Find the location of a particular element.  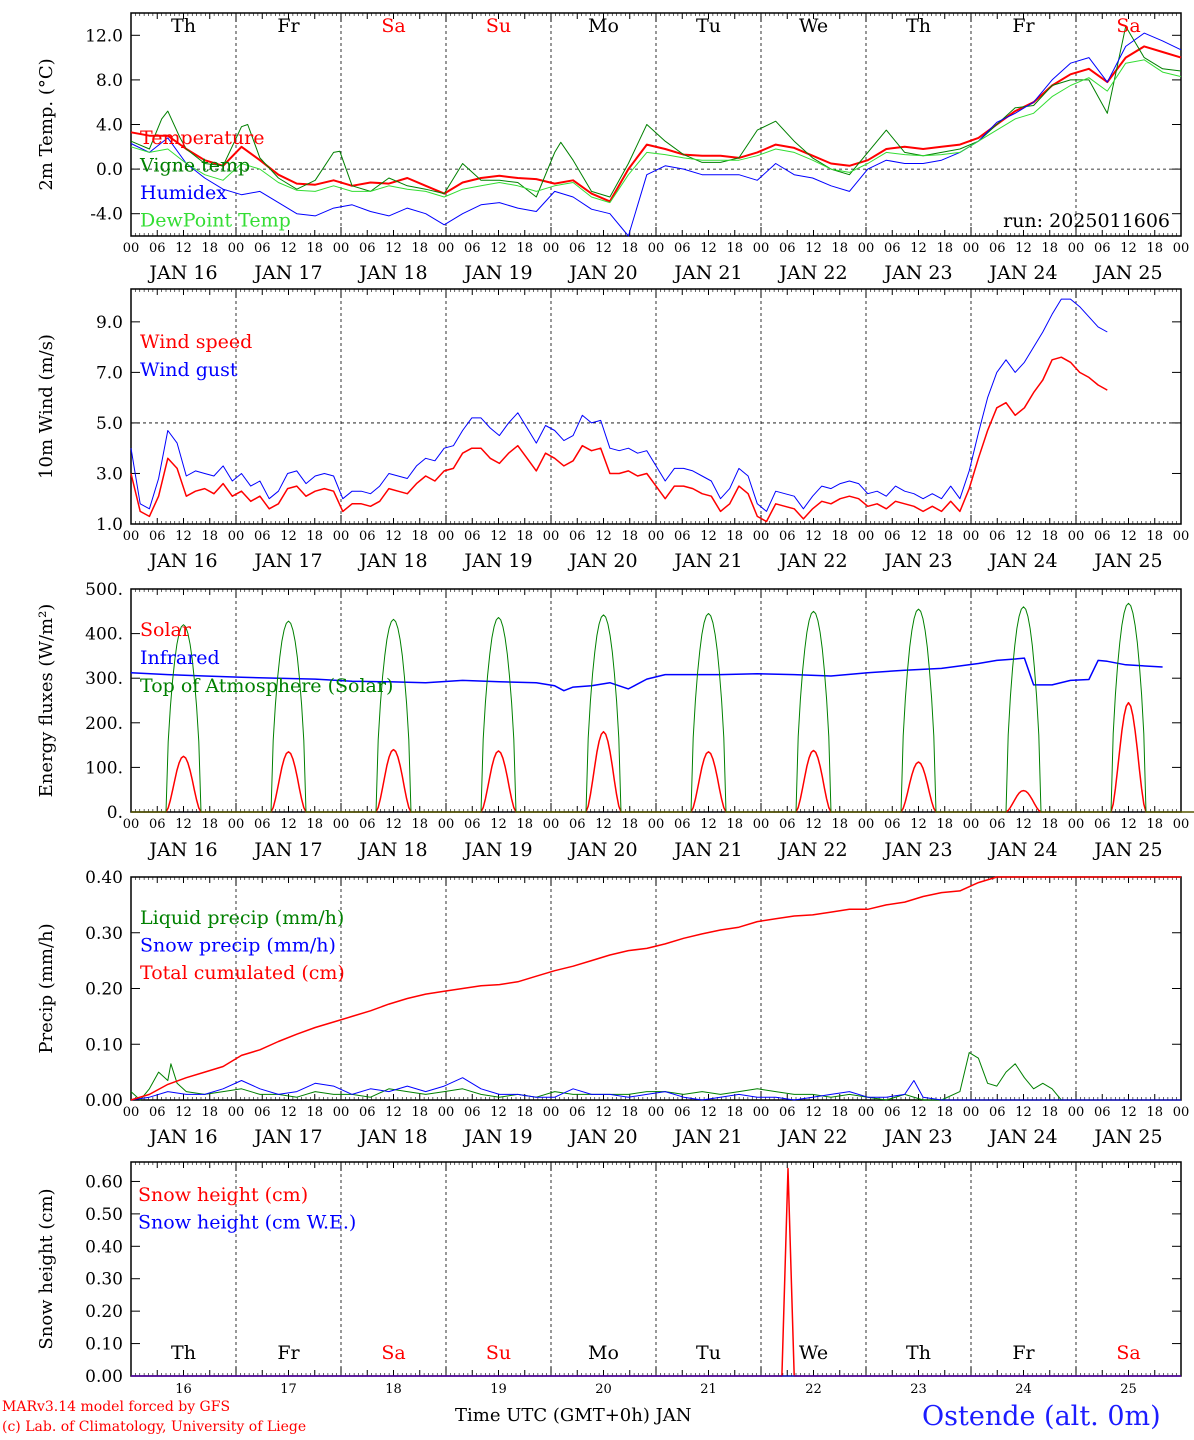

y-tick-label: 400. is located at coordinates (104, 635).